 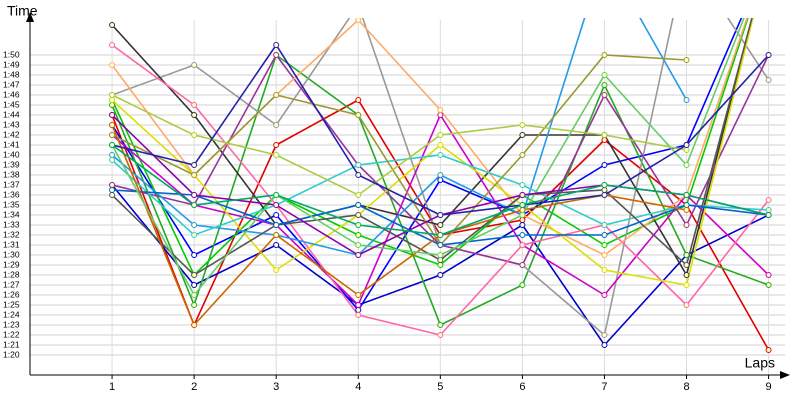 I want to click on x-tick-label: 2, so click(x=194, y=387).